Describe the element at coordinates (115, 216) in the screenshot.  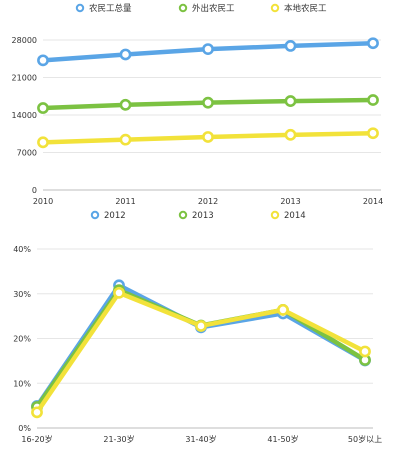
I see `legend-label: 2012` at that location.